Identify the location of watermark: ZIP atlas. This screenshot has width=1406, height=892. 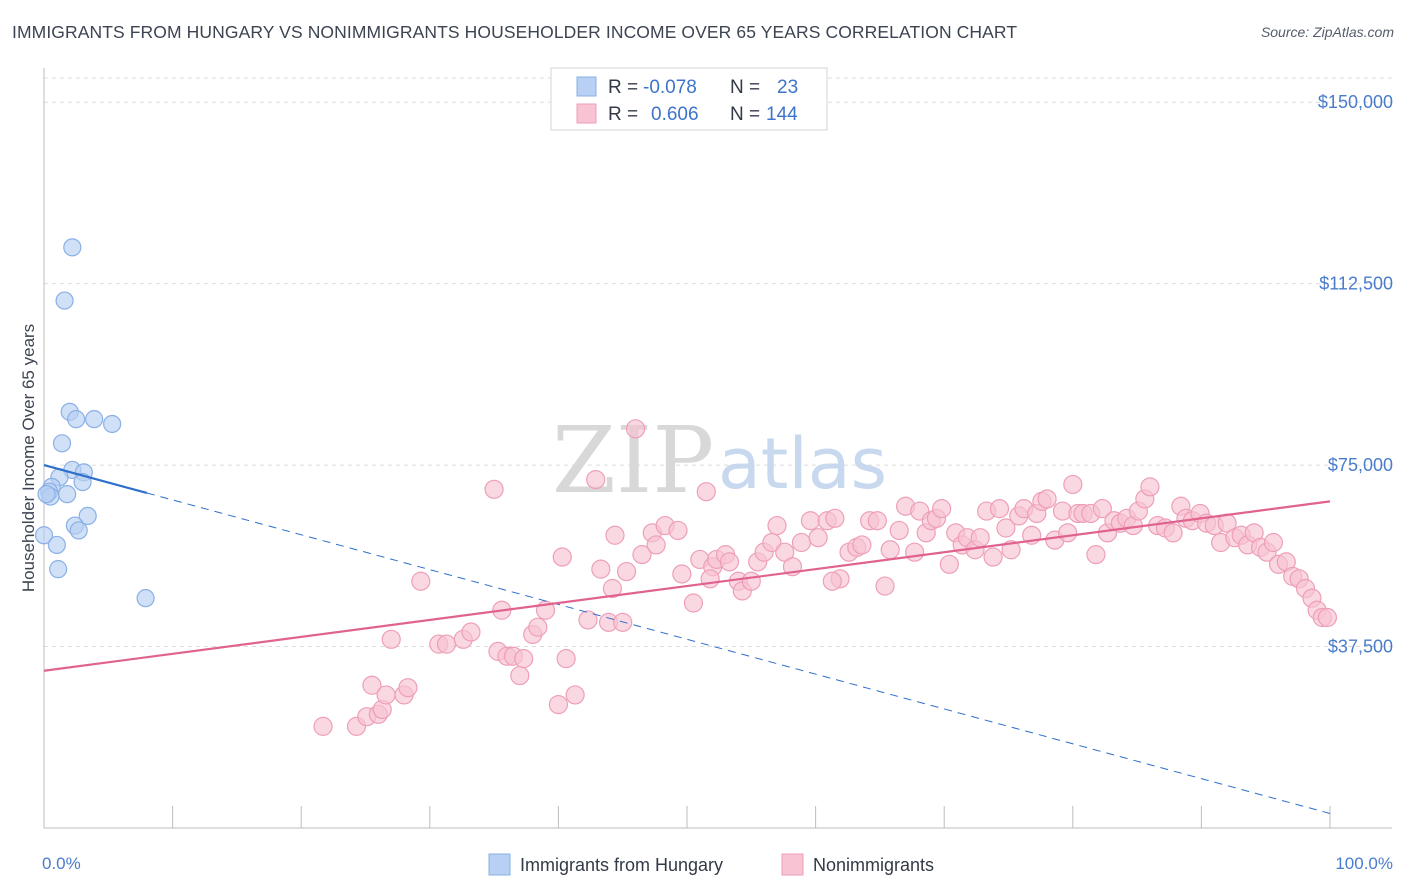
(719, 460).